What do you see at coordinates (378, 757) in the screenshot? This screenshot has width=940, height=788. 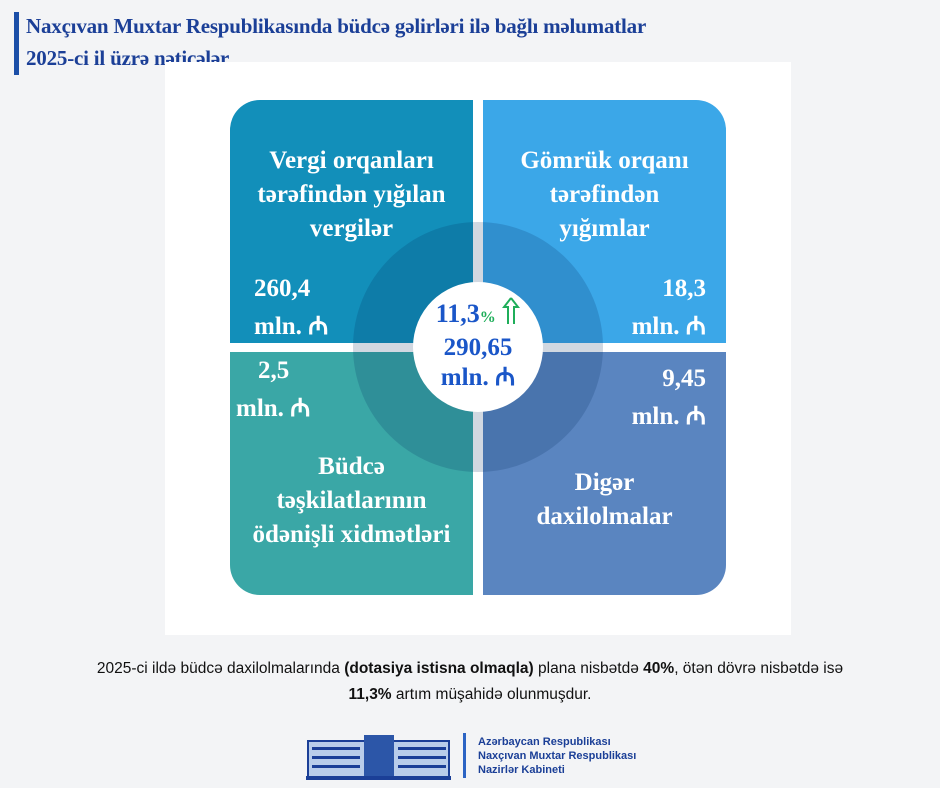 I see `government-building-logo` at bounding box center [378, 757].